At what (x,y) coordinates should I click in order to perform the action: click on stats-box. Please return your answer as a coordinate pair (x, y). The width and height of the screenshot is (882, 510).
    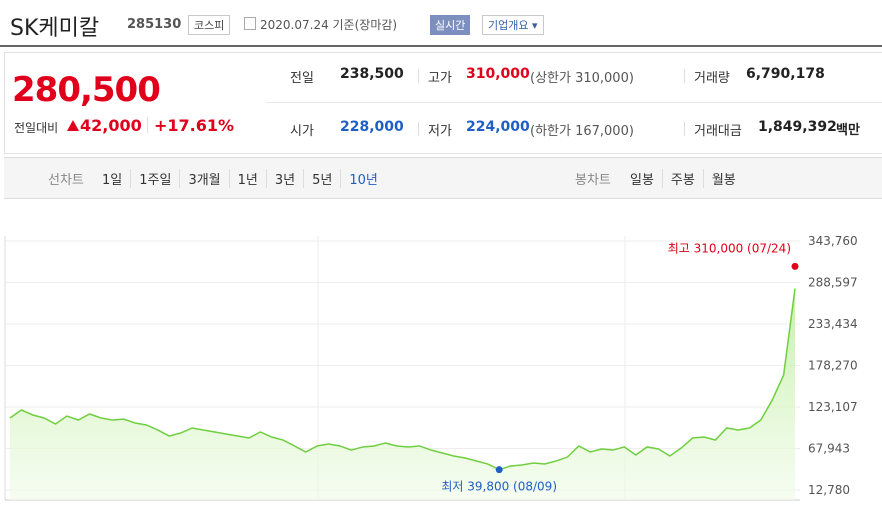
    Looking at the image, I should click on (574, 103).